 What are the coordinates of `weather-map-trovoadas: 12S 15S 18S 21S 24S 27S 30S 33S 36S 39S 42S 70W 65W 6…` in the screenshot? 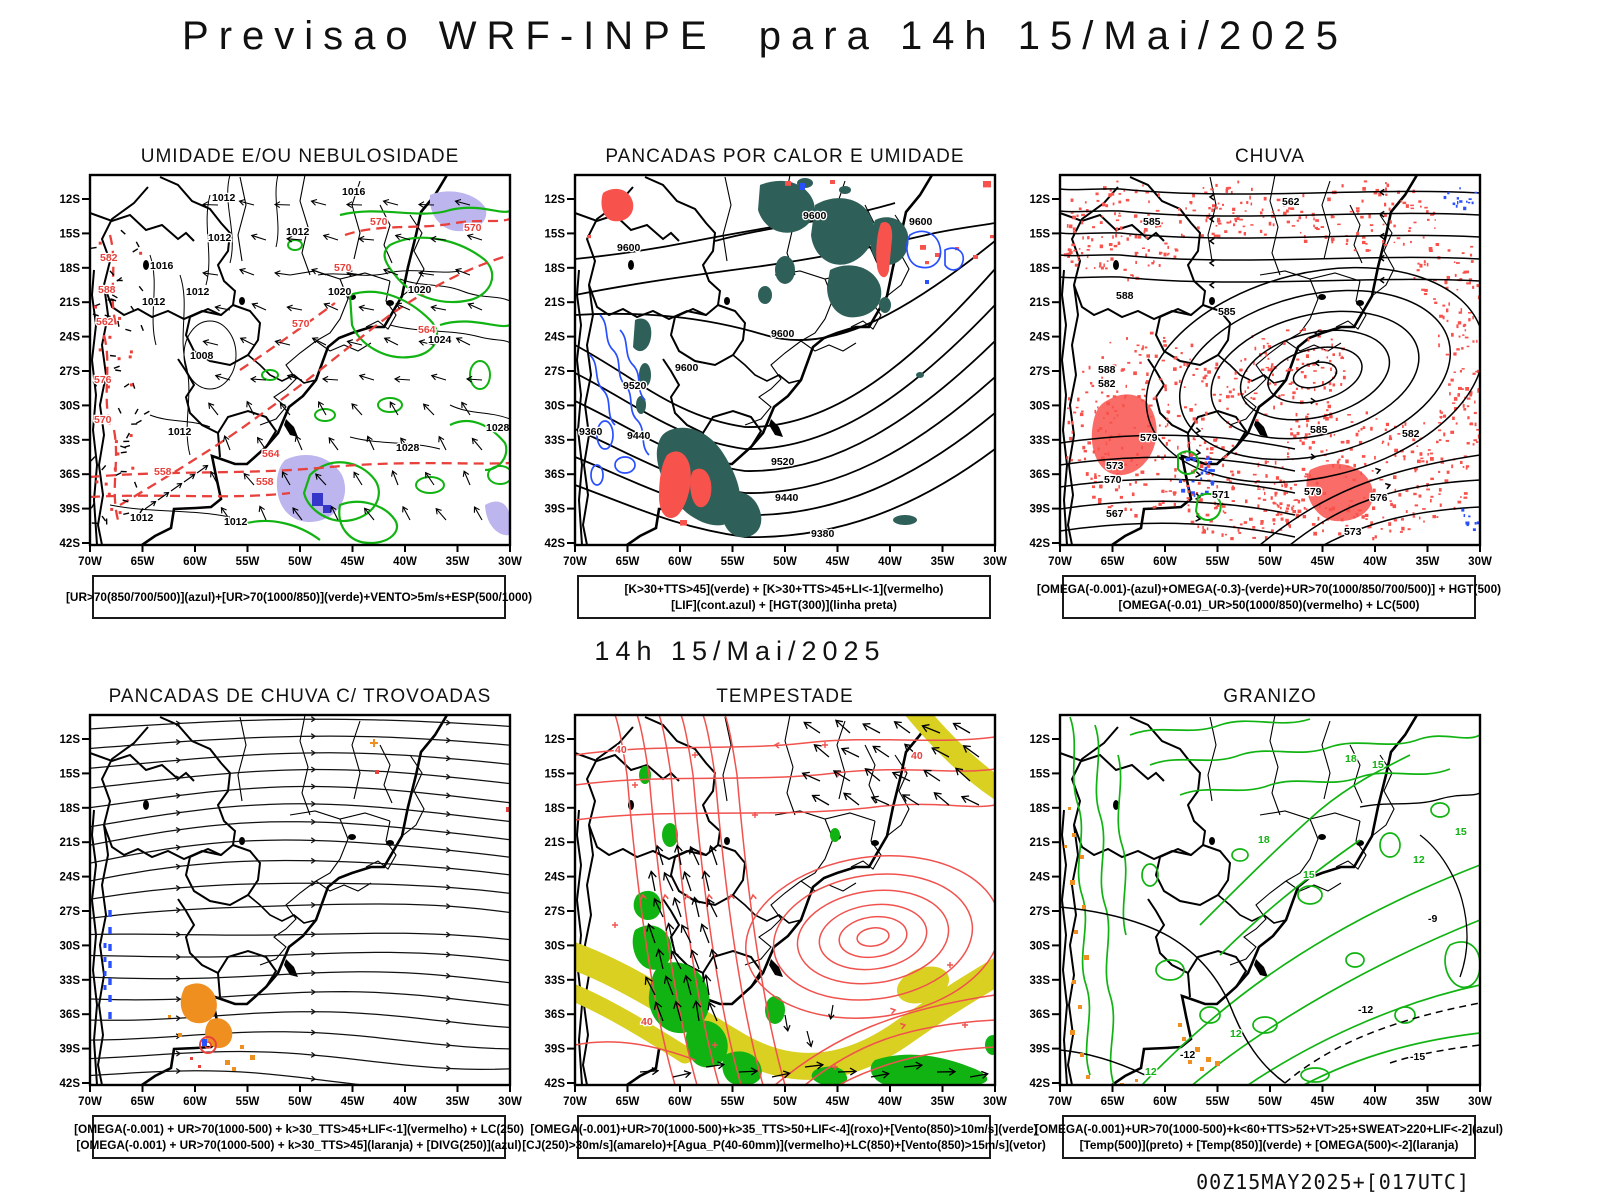 It's located at (291, 910).